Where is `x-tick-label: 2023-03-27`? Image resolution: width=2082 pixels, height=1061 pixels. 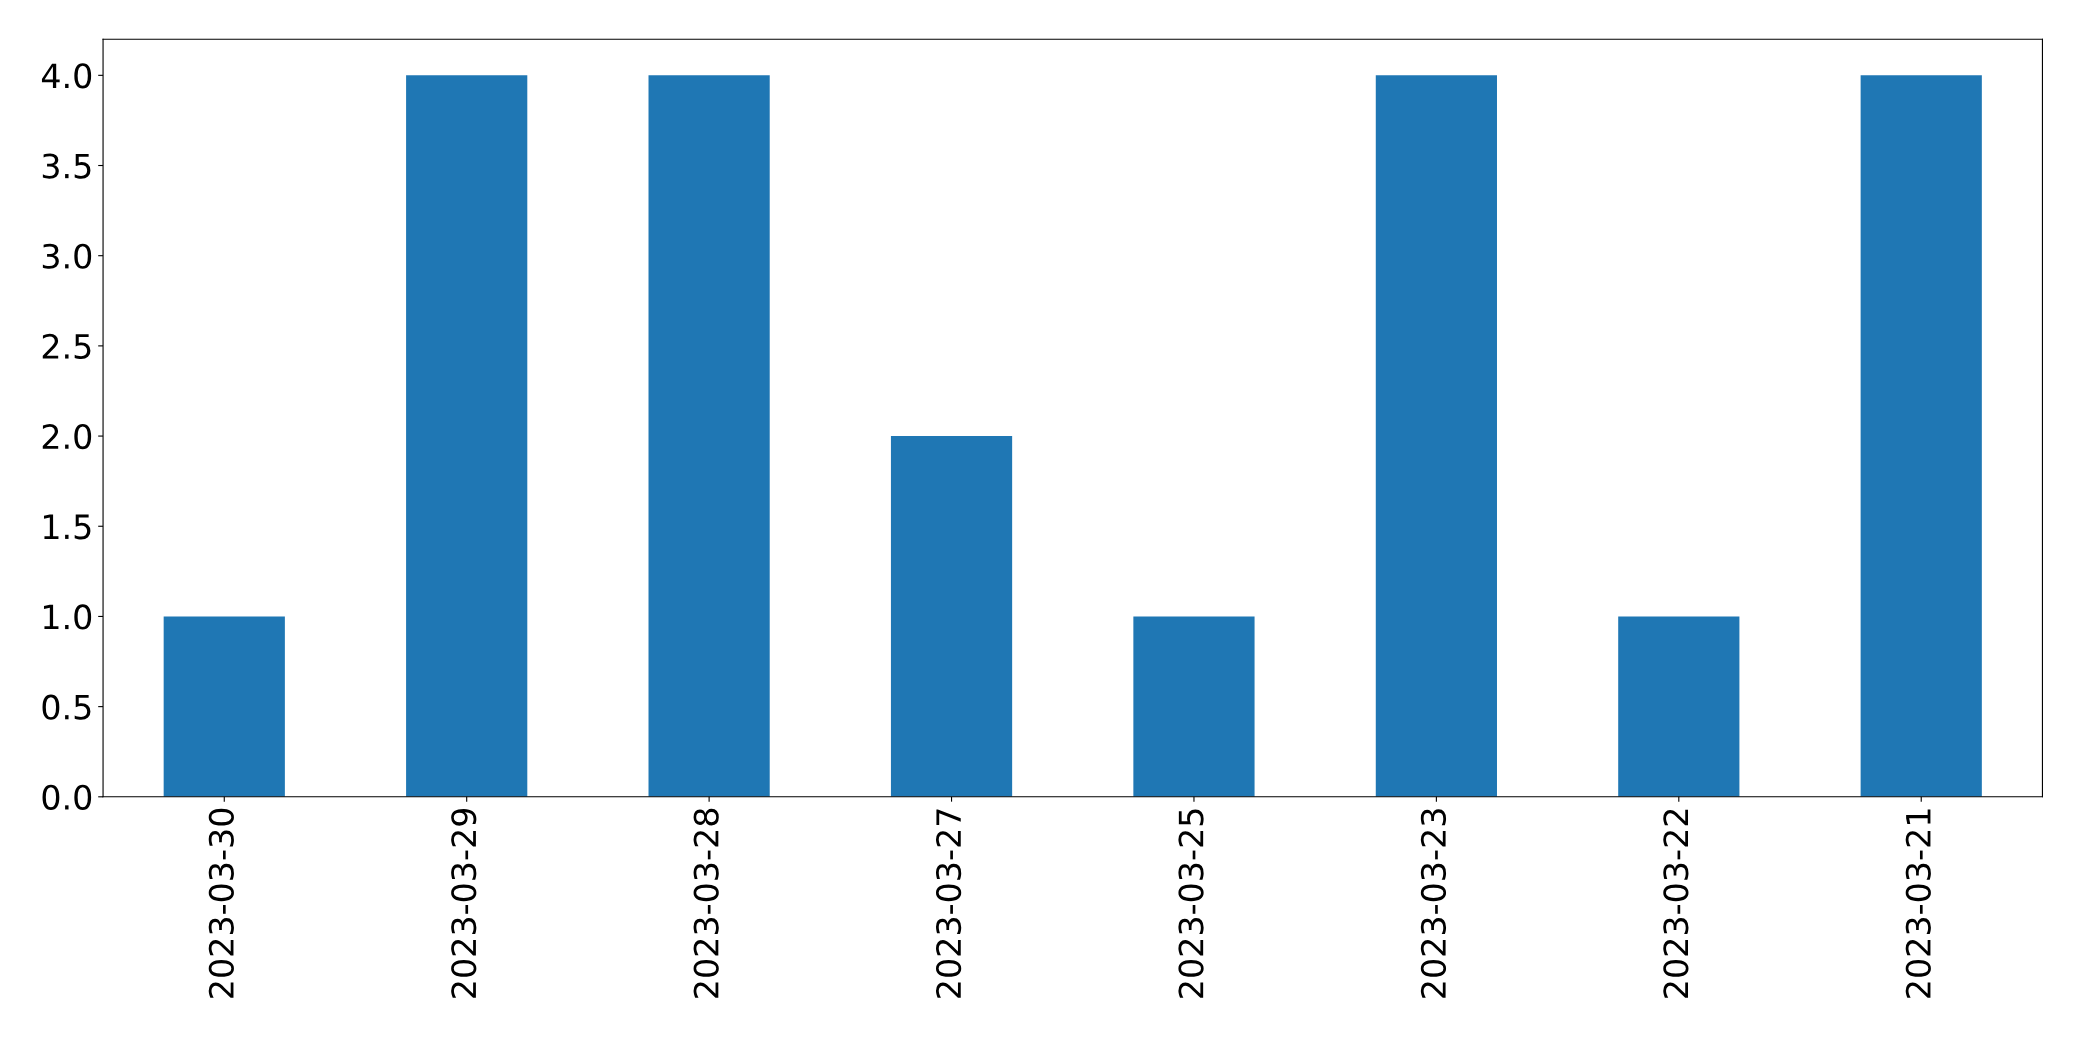
x-tick-label: 2023-03-27 is located at coordinates (949, 903).